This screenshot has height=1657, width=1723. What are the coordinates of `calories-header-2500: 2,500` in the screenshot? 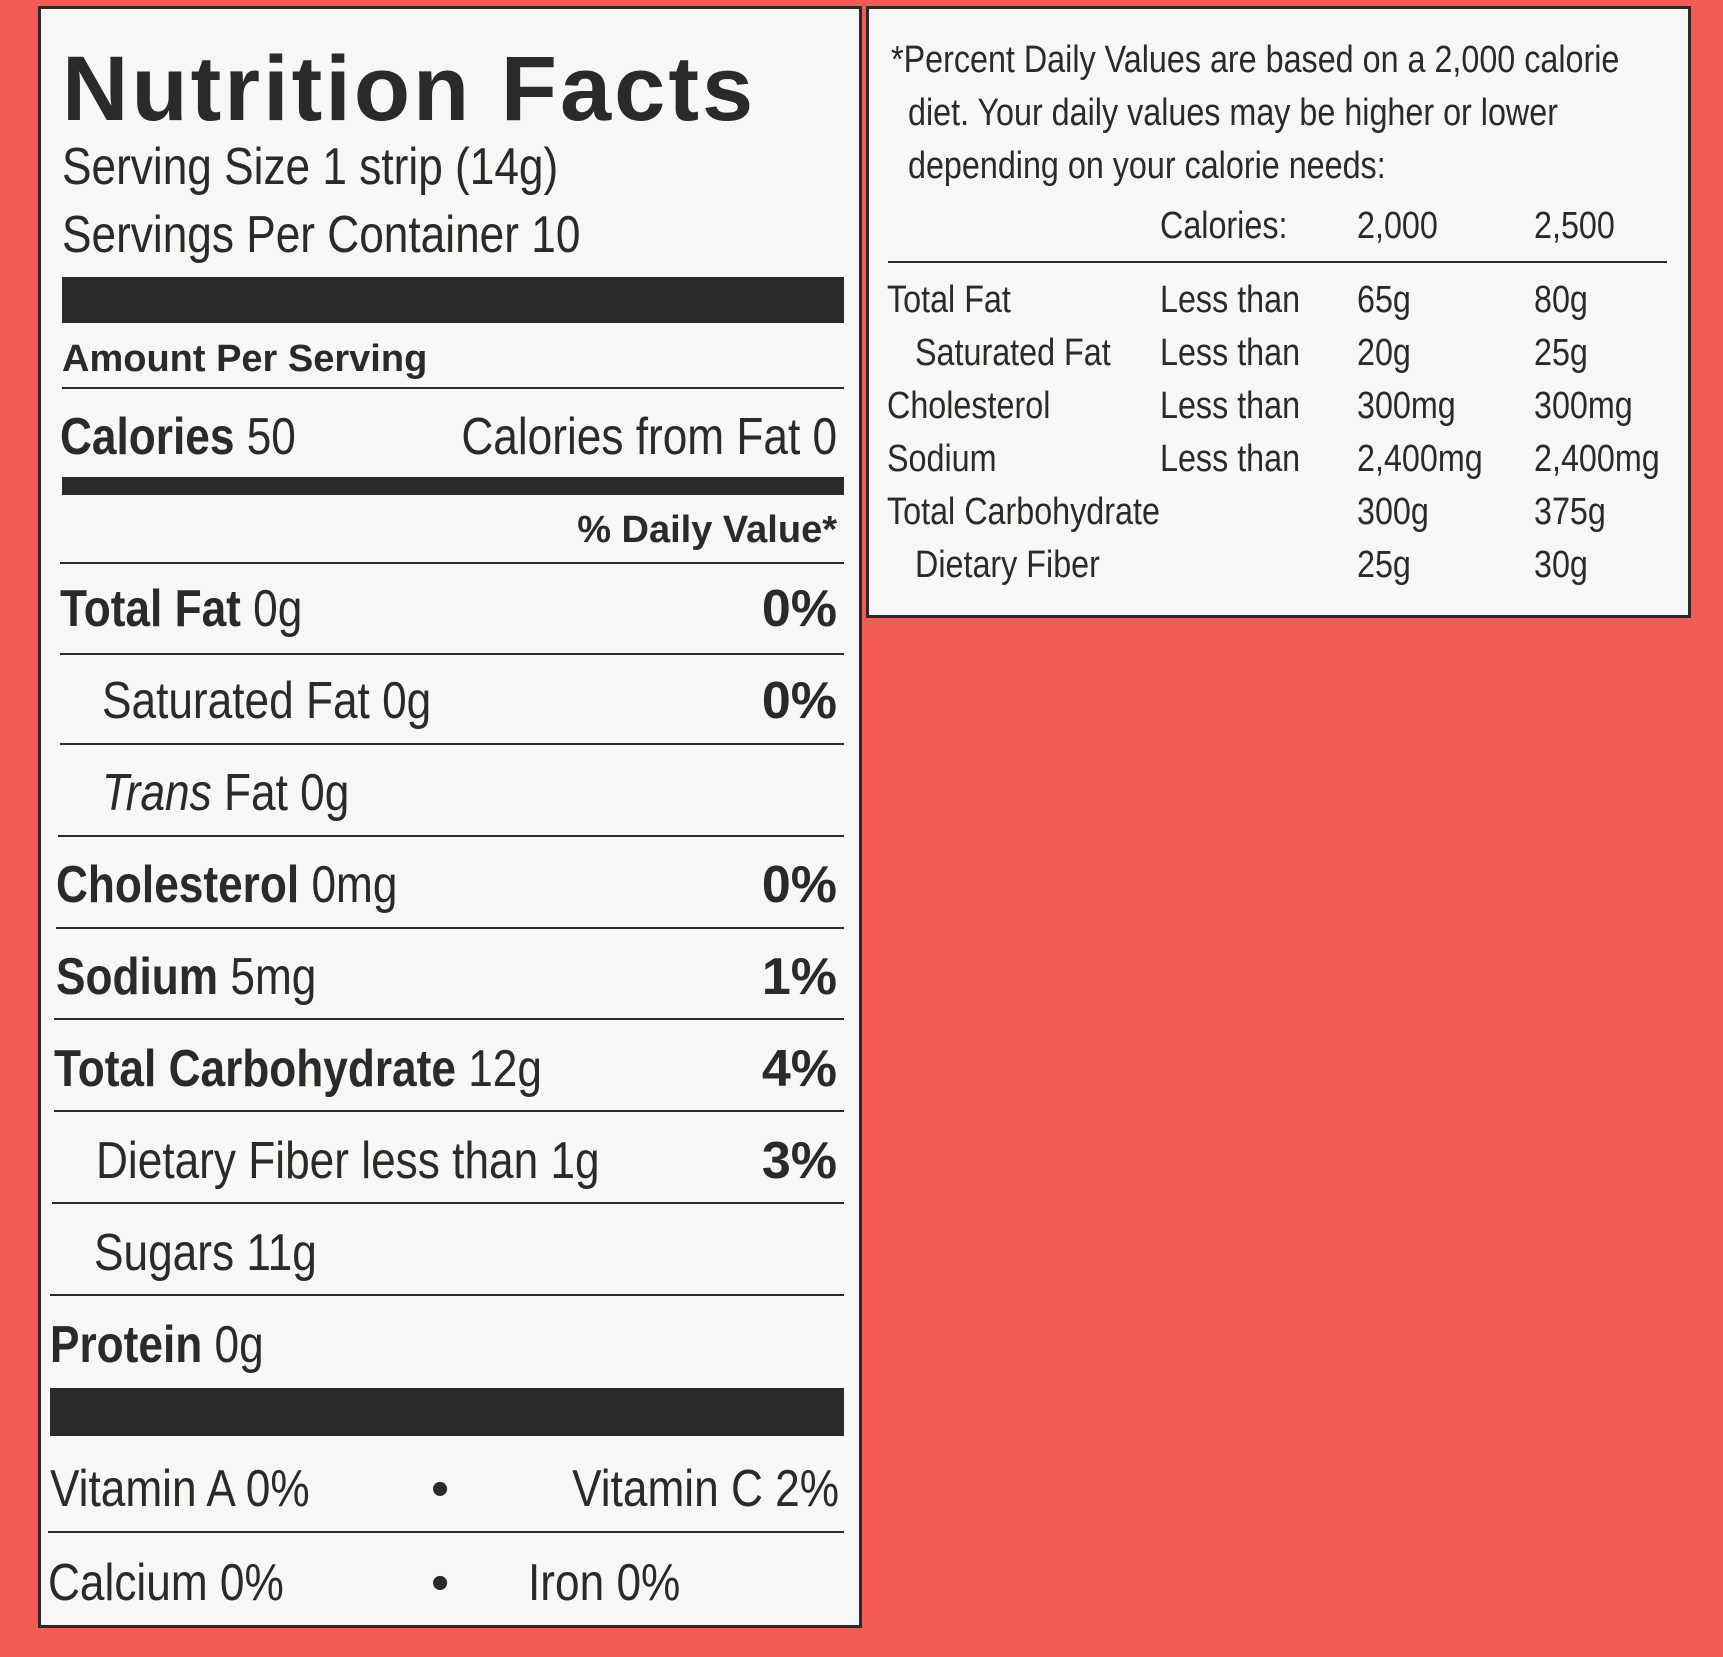 It's located at (1574, 226).